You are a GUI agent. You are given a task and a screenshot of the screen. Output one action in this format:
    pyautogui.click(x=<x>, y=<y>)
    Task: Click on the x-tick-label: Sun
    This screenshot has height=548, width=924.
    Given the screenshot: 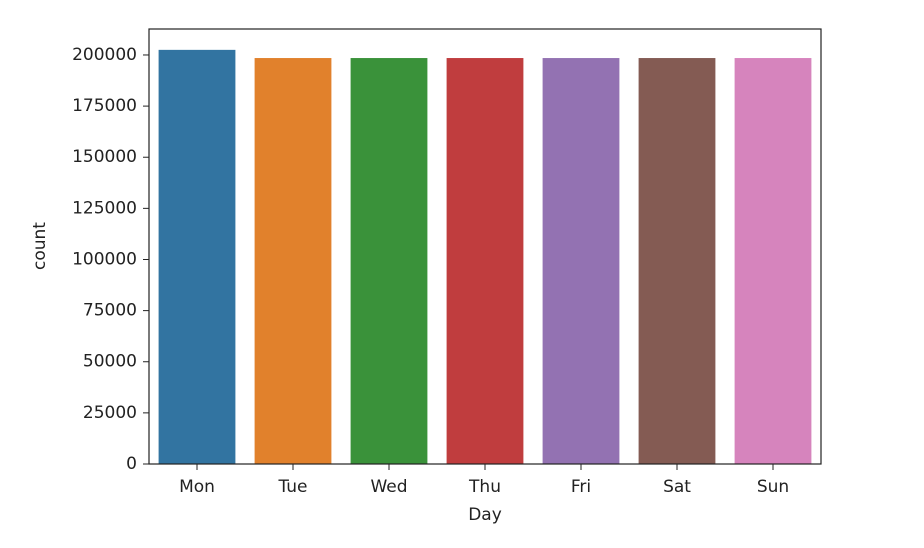 What is the action you would take?
    pyautogui.click(x=773, y=487)
    